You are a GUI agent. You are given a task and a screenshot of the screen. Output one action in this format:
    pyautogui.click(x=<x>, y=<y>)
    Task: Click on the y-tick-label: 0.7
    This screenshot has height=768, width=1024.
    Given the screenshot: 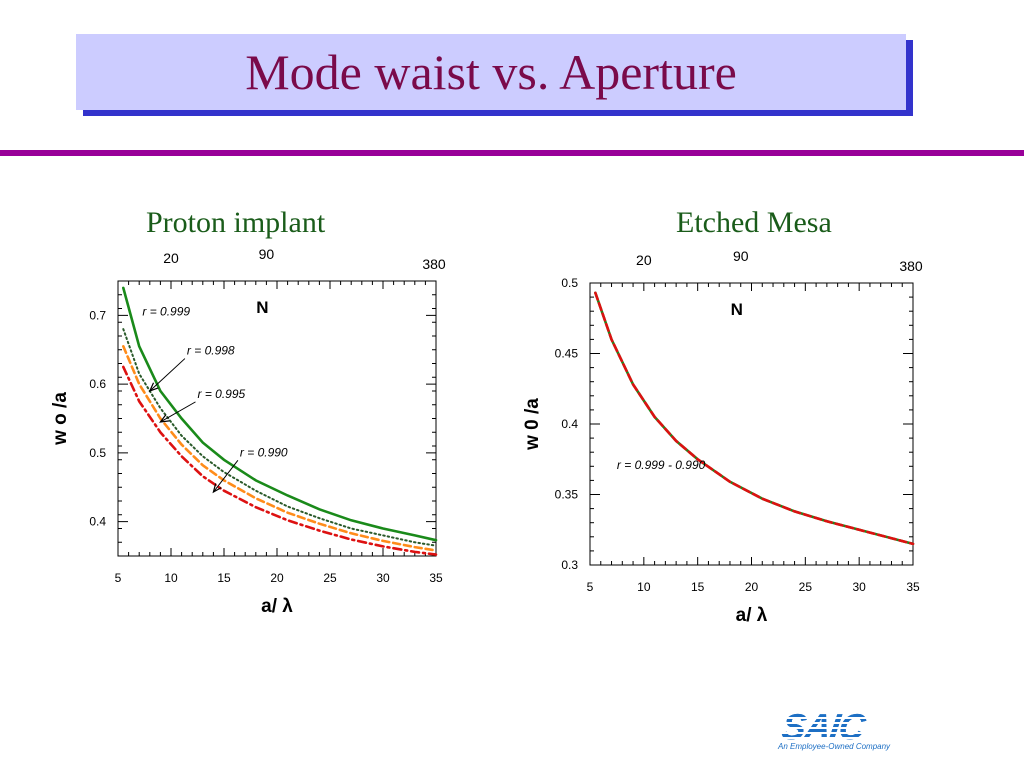 What is the action you would take?
    pyautogui.click(x=97, y=315)
    